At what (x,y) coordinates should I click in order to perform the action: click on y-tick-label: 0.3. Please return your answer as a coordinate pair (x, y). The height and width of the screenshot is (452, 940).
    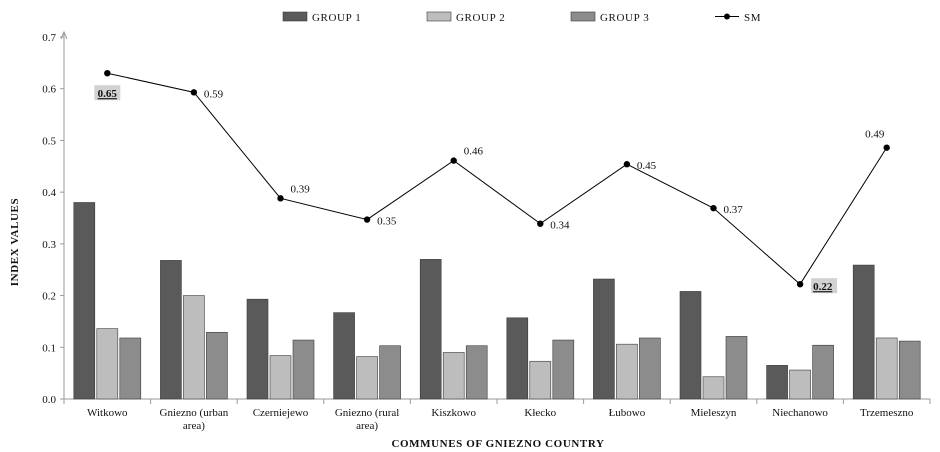
    Looking at the image, I should click on (49, 245).